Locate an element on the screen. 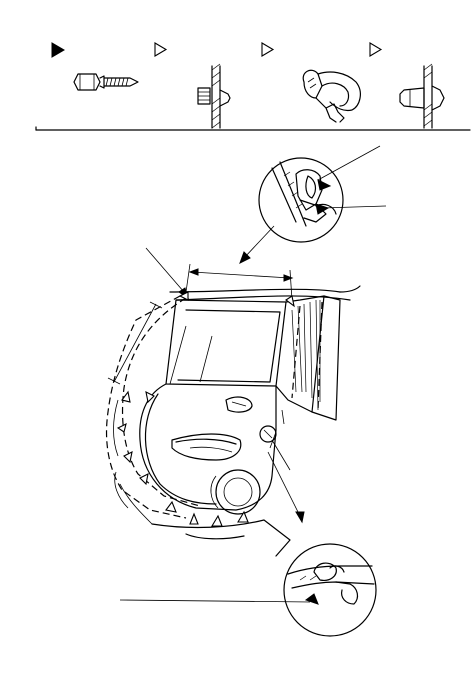  legend-clip-3-icon is located at coordinates (422, 96).